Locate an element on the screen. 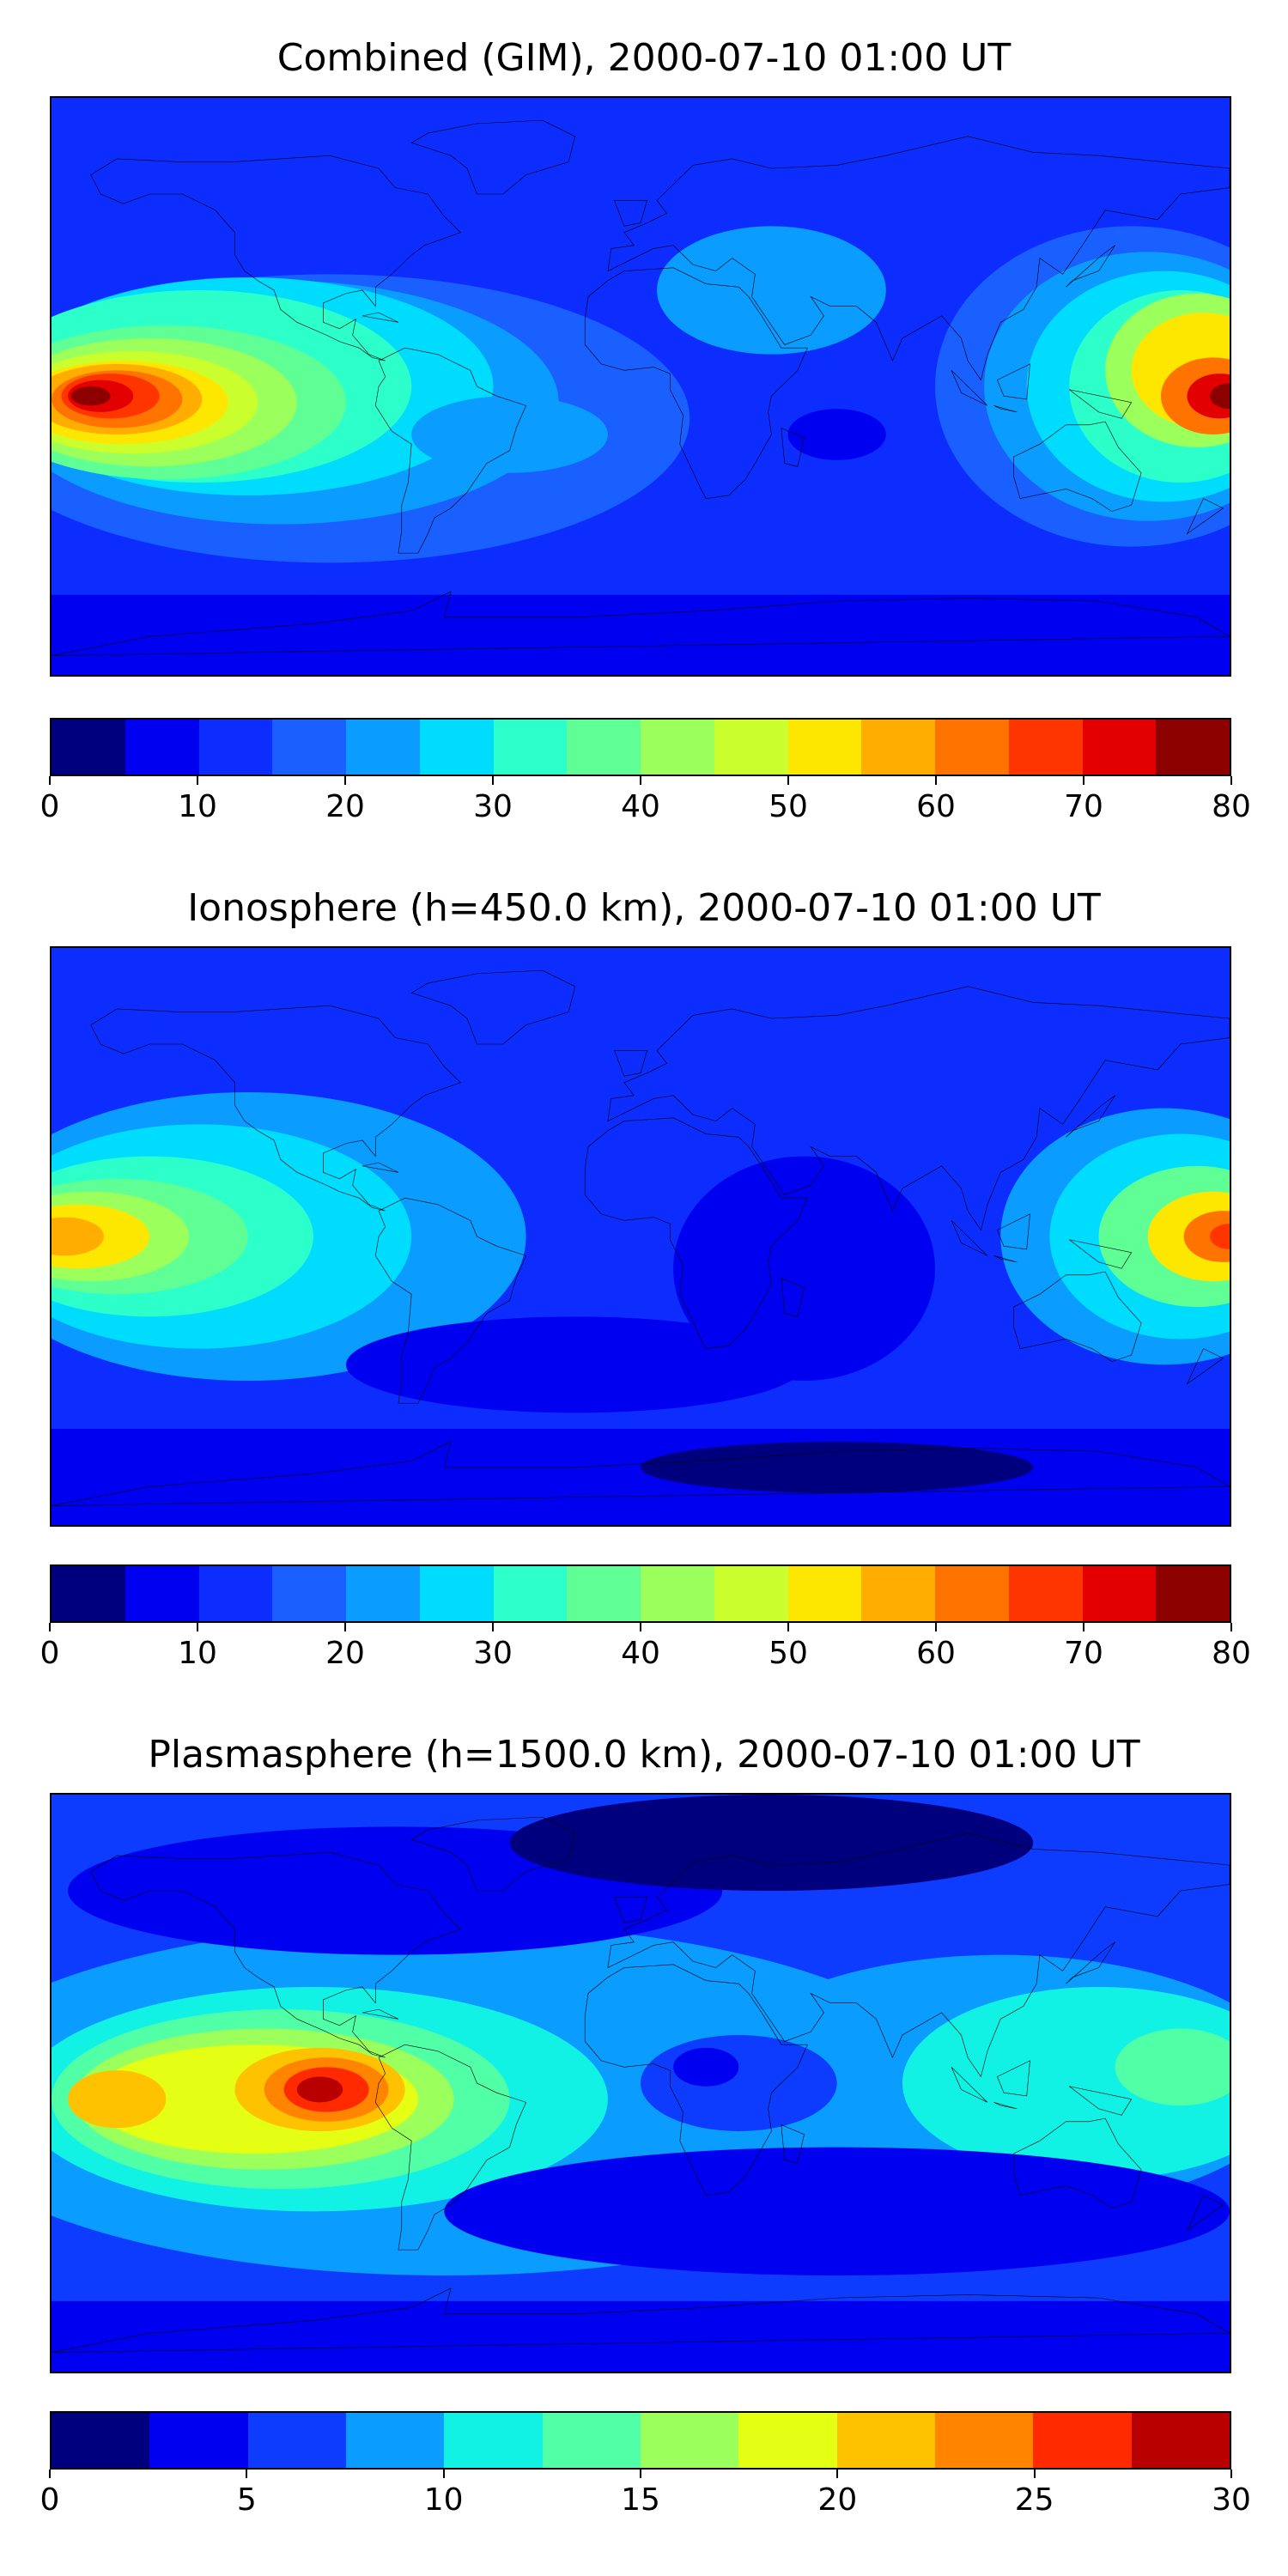 The image size is (1288, 2576). colorbar-ticks-ionosphere: 0 10 20 30 40 50 60 70 80 is located at coordinates (645, 1649).